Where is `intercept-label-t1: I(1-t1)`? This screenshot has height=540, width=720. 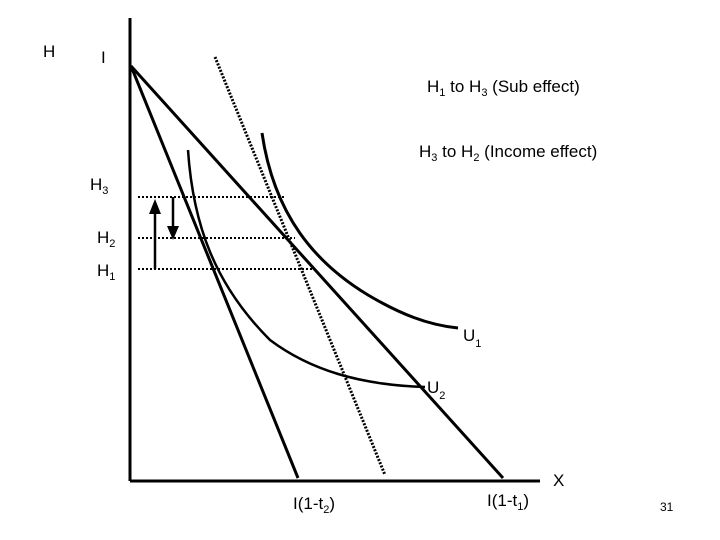
intercept-label-t1: I(1-t1) is located at coordinates (508, 502).